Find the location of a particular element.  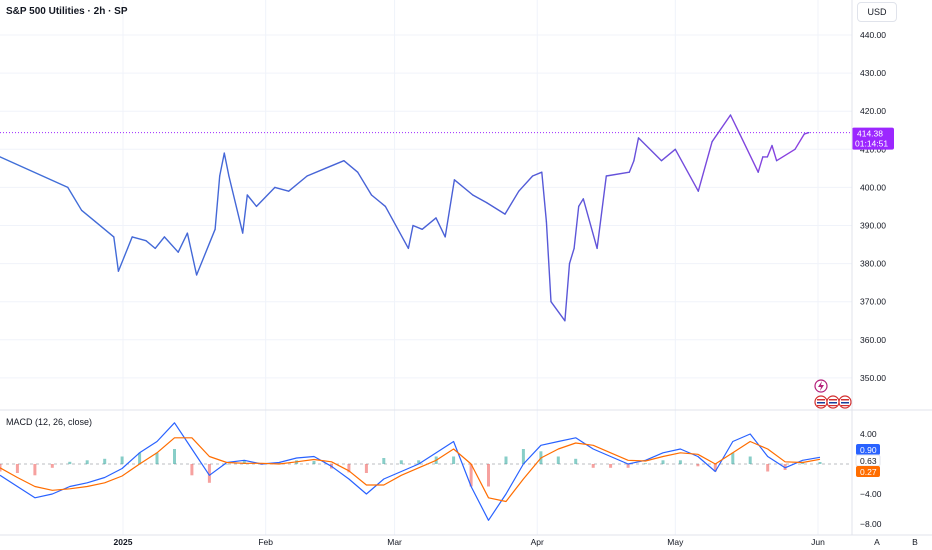

macd-tick-label: −4.00 is located at coordinates (871, 494).